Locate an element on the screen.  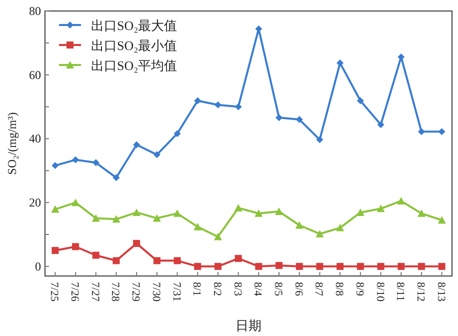
x-tick-label: 8/13 is located at coordinates (440, 292).